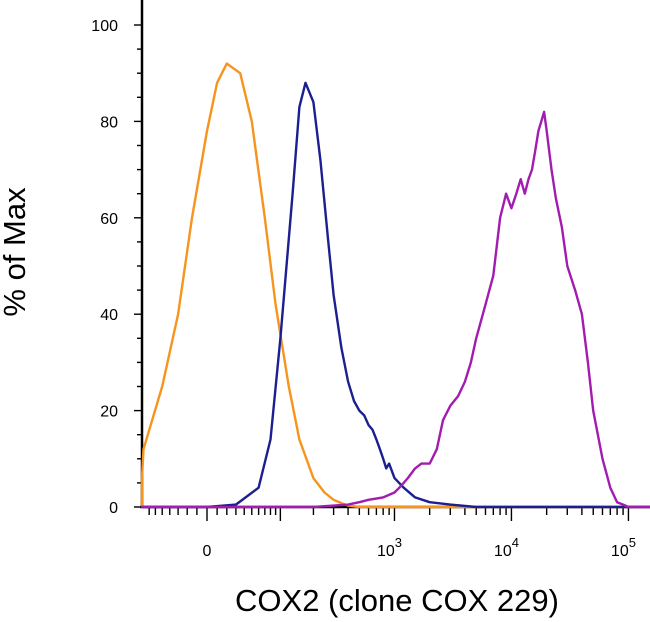  I want to click on y-tick-label: 0, so click(113, 508).